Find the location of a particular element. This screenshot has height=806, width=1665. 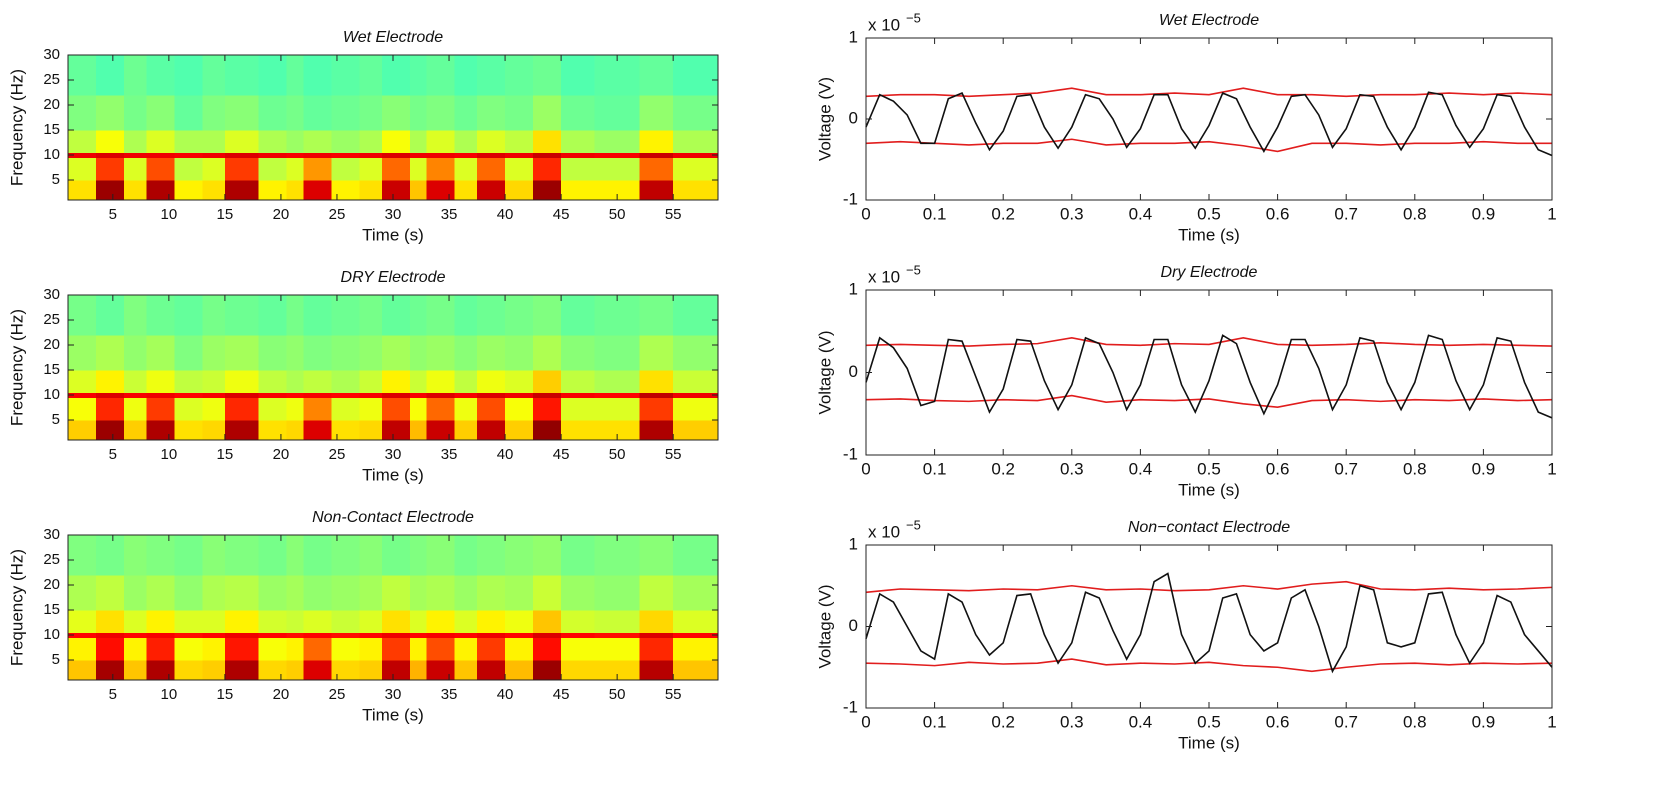

x-tick-label: 10 is located at coordinates (169, 214).